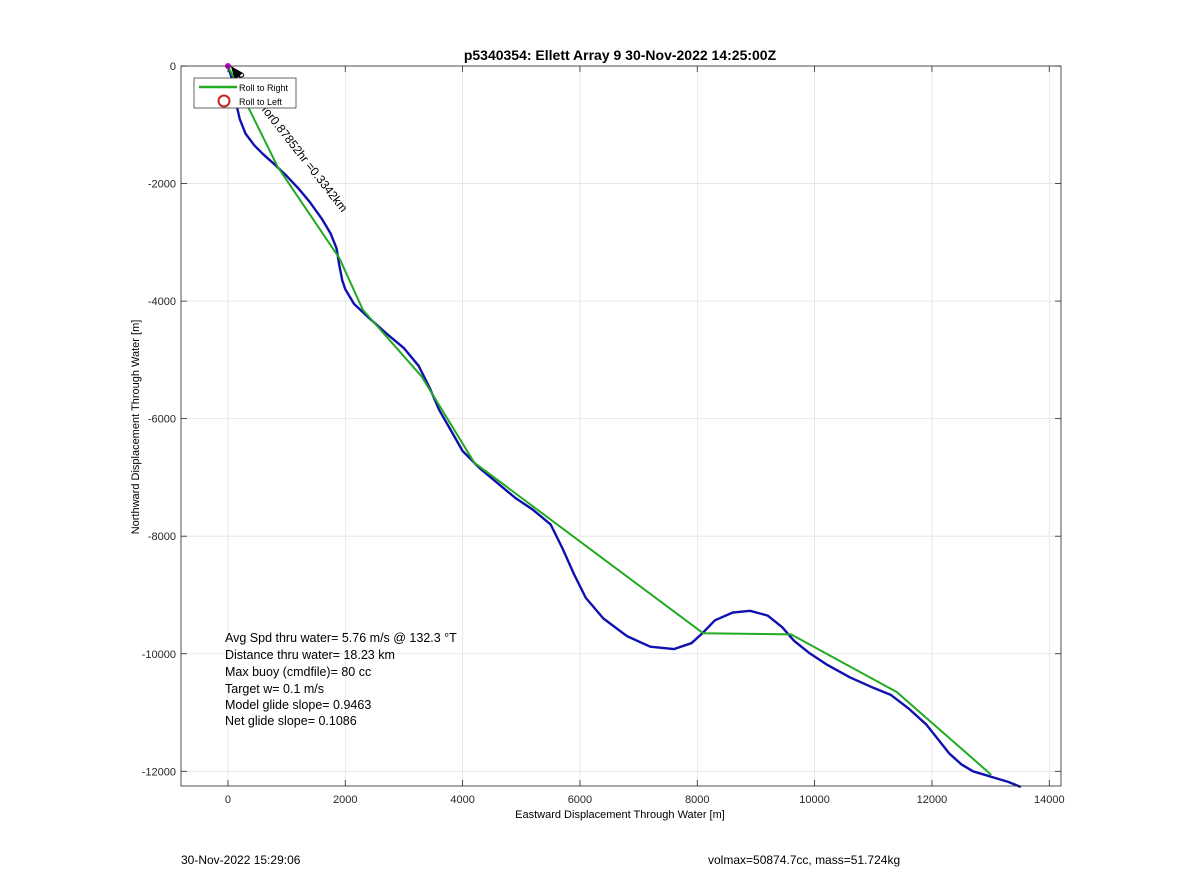  What do you see at coordinates (932, 800) in the screenshot?
I see `x-tick-label: 12000` at bounding box center [932, 800].